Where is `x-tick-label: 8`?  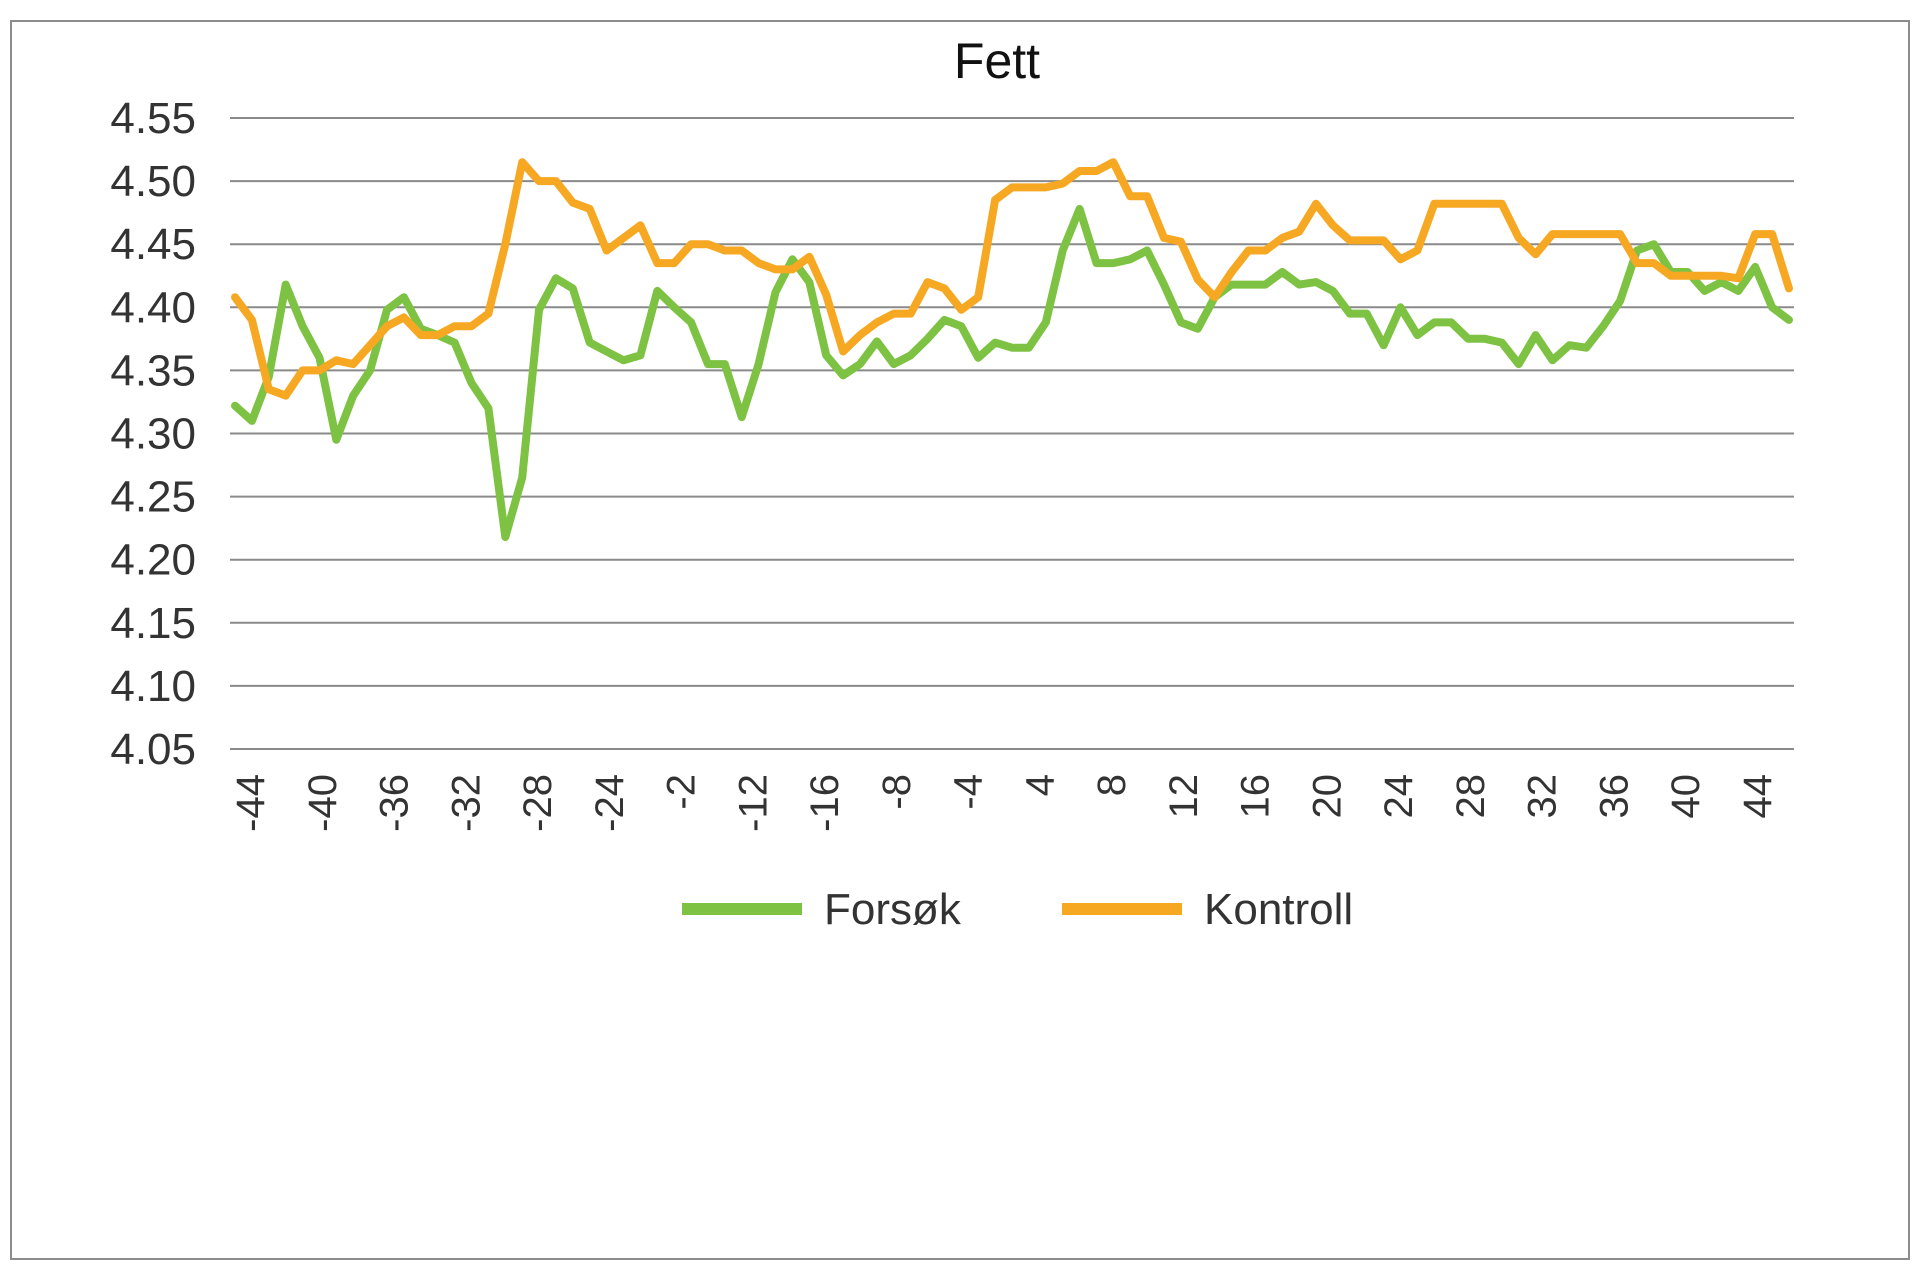 x-tick-label: 8 is located at coordinates (1112, 785).